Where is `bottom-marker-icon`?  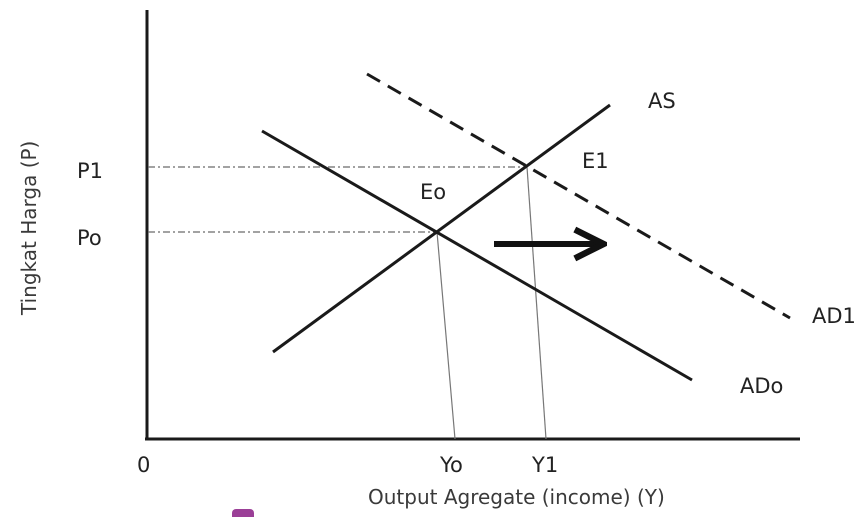
bottom-marker-icon is located at coordinates (243, 513).